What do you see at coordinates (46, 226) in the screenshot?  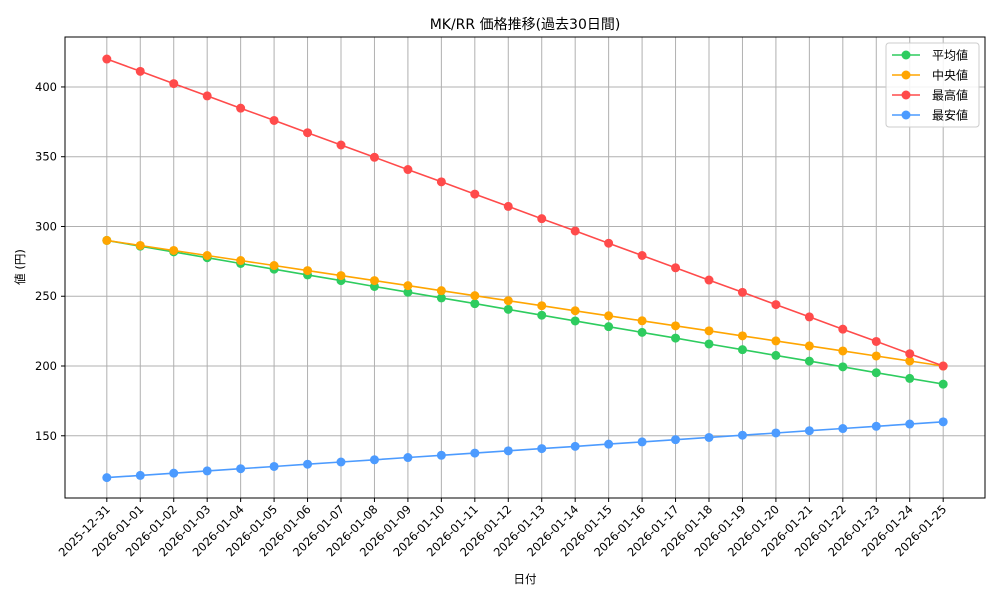 I see `y-tick-label: 300` at bounding box center [46, 226].